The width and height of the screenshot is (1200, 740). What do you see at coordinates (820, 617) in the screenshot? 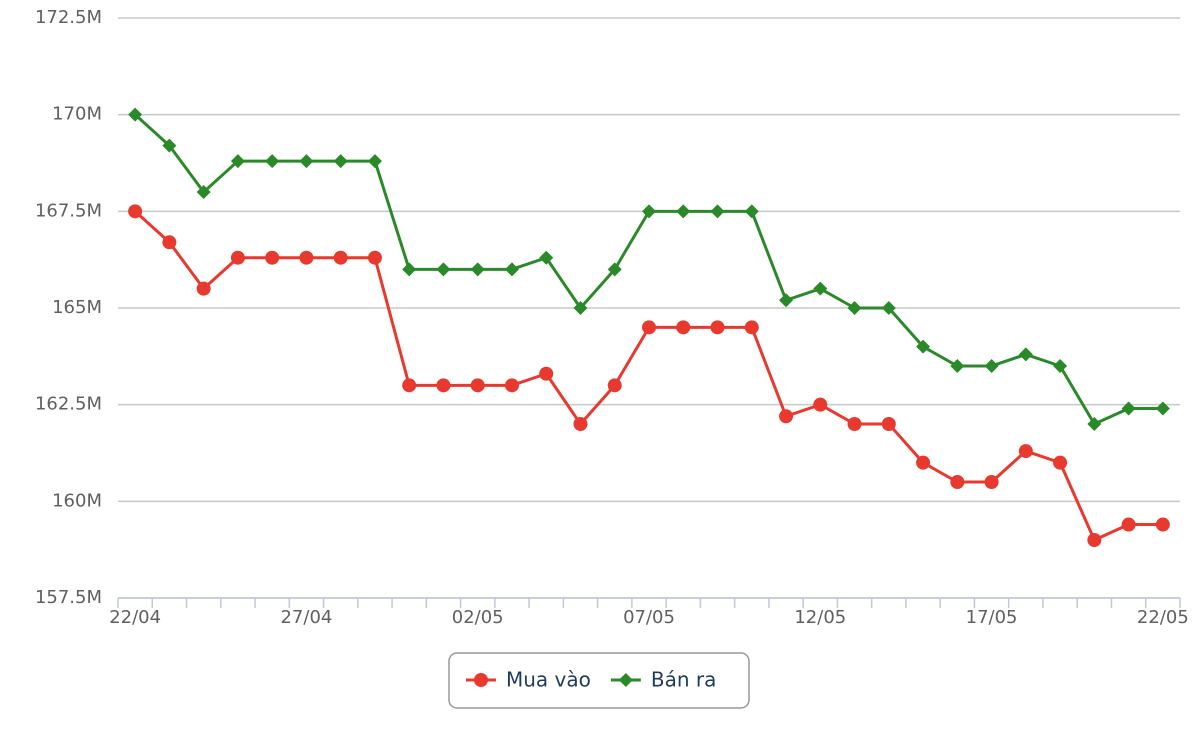
I see `x-tick-label: 12/05` at bounding box center [820, 617].